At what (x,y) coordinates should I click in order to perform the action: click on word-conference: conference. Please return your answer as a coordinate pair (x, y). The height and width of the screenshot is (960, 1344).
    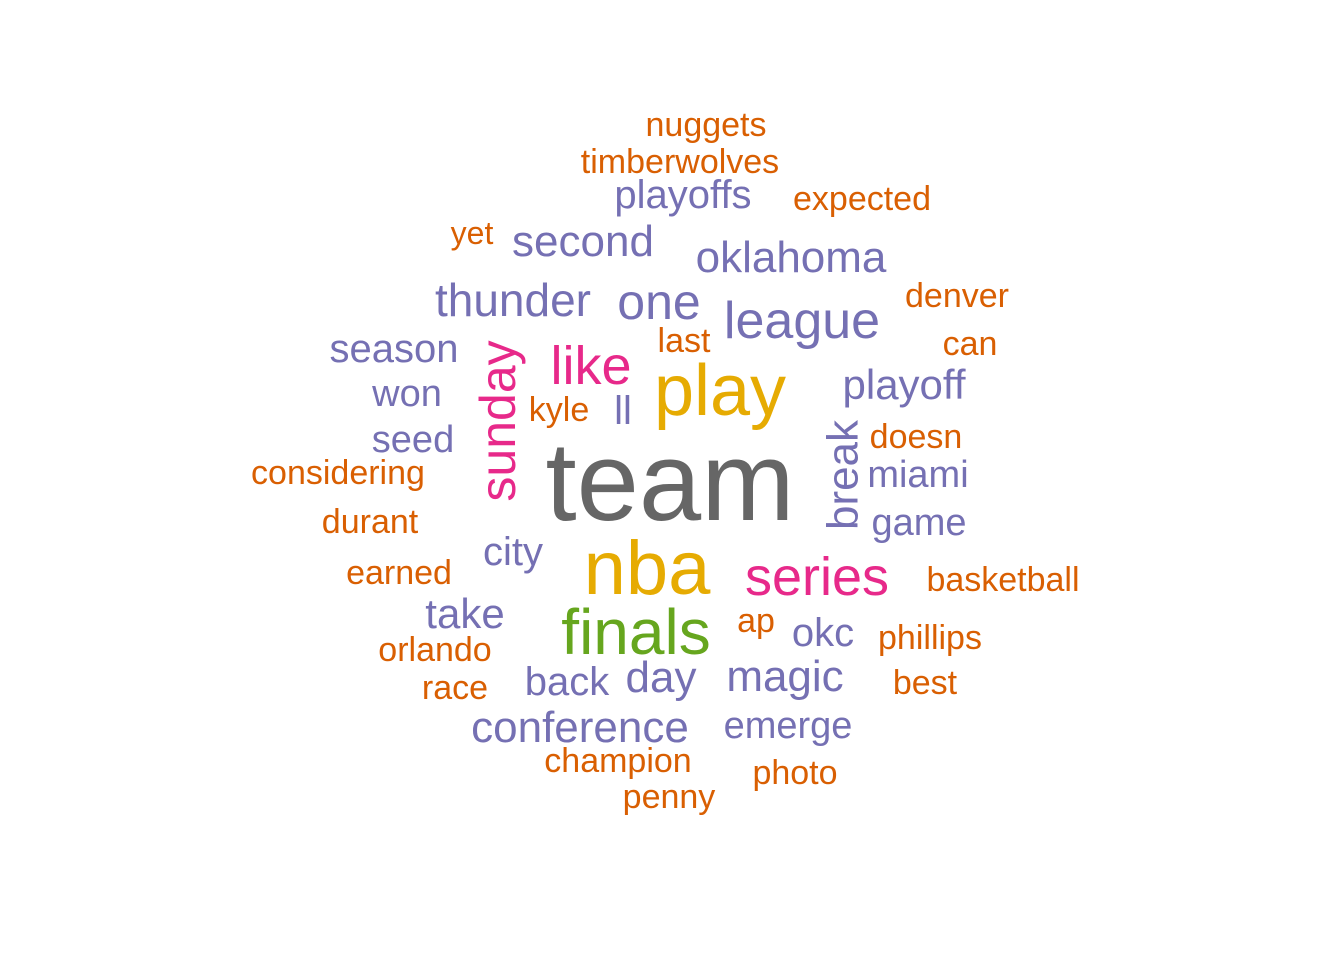
    Looking at the image, I should click on (580, 727).